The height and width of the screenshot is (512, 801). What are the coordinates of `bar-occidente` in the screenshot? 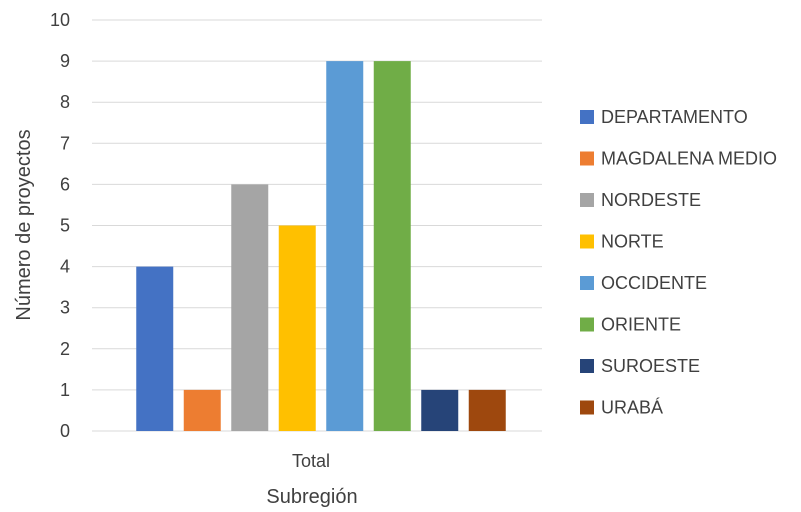 It's located at (345, 246).